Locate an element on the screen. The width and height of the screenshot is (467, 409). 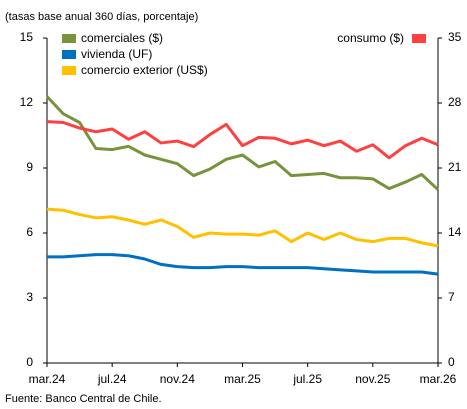
x-tick-label: mar.25 is located at coordinates (242, 379).